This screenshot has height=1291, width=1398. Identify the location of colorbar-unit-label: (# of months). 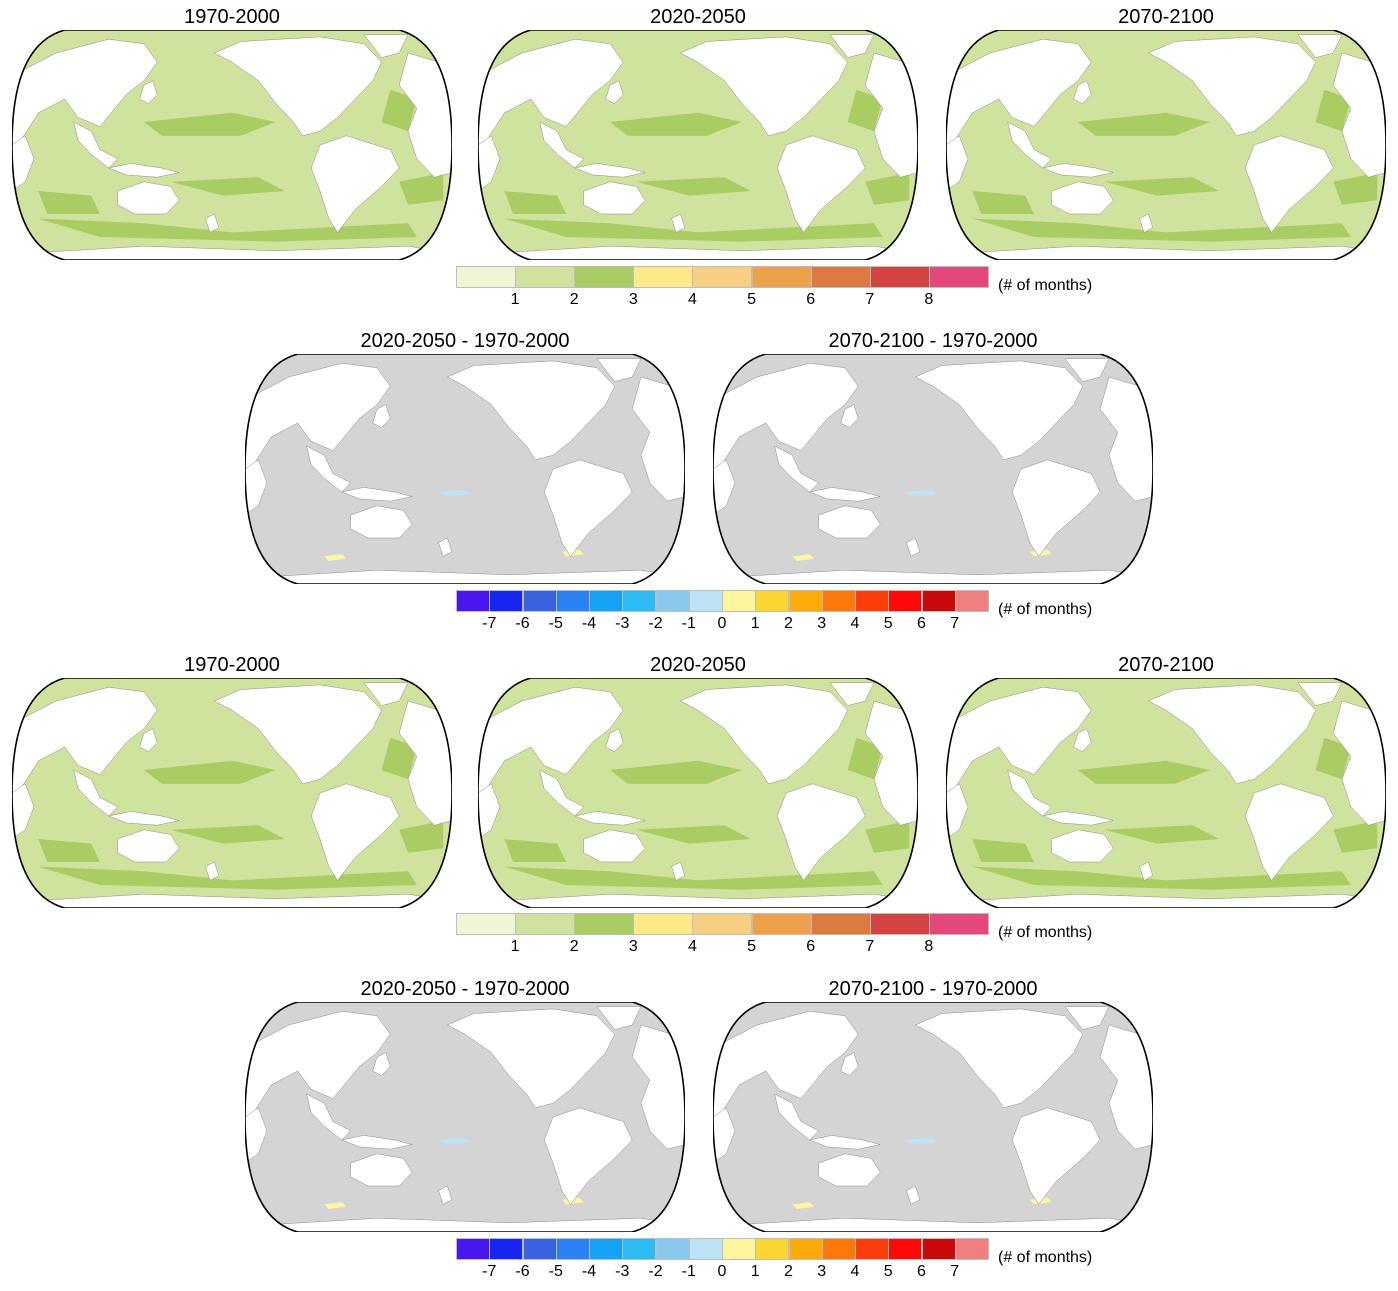
(1045, 609).